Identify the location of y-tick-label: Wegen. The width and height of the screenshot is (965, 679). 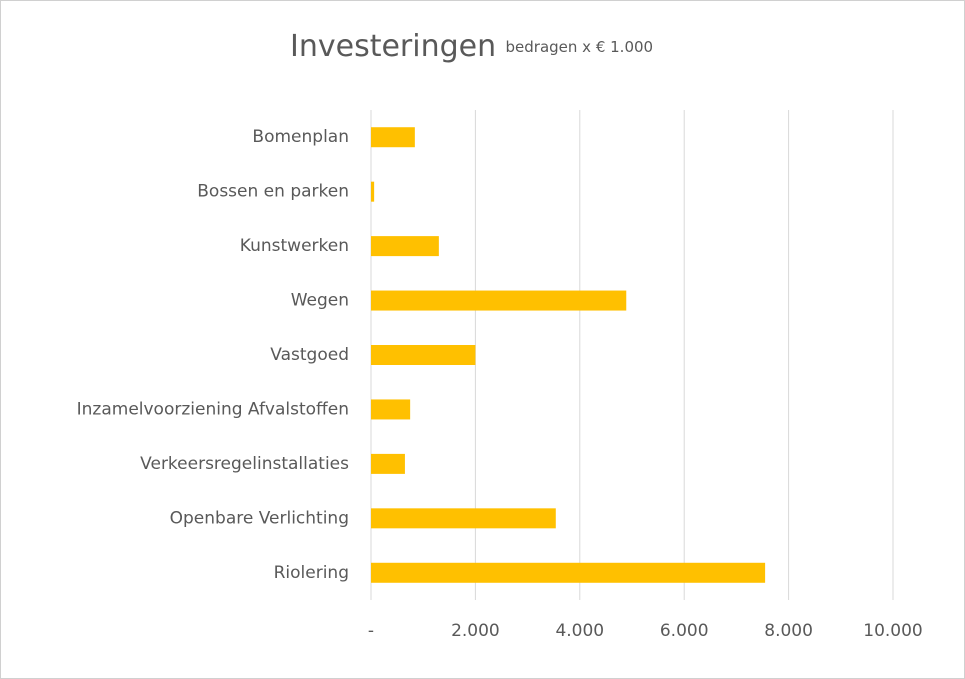
(320, 301).